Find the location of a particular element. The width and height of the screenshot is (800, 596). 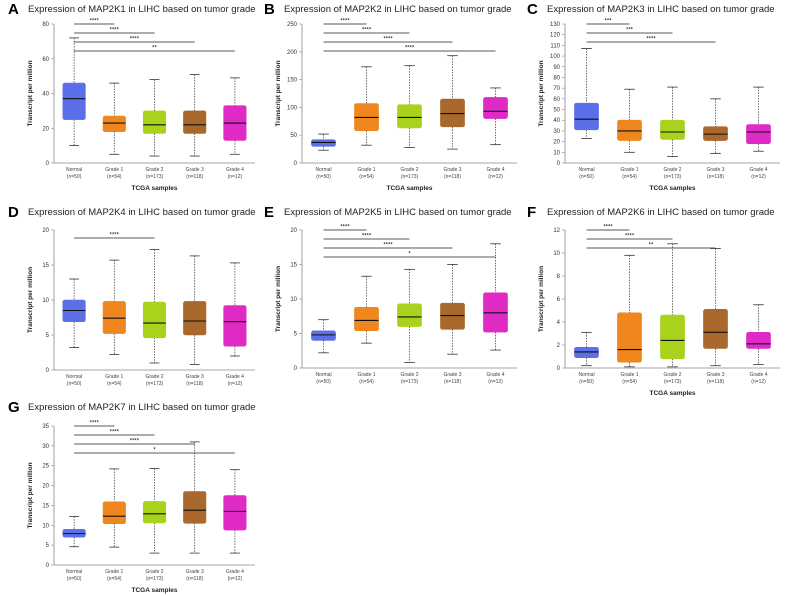

y-tick-label: 12 is located at coordinates (556, 231).